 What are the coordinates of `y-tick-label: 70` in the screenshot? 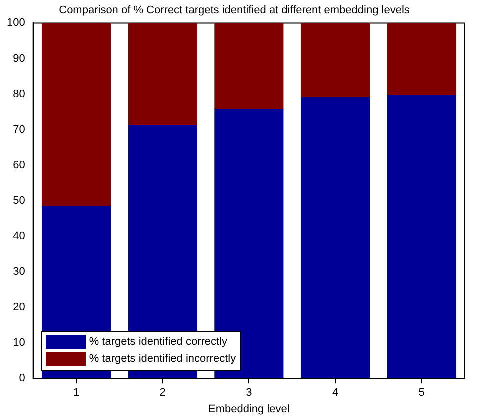 It's located at (19, 130).